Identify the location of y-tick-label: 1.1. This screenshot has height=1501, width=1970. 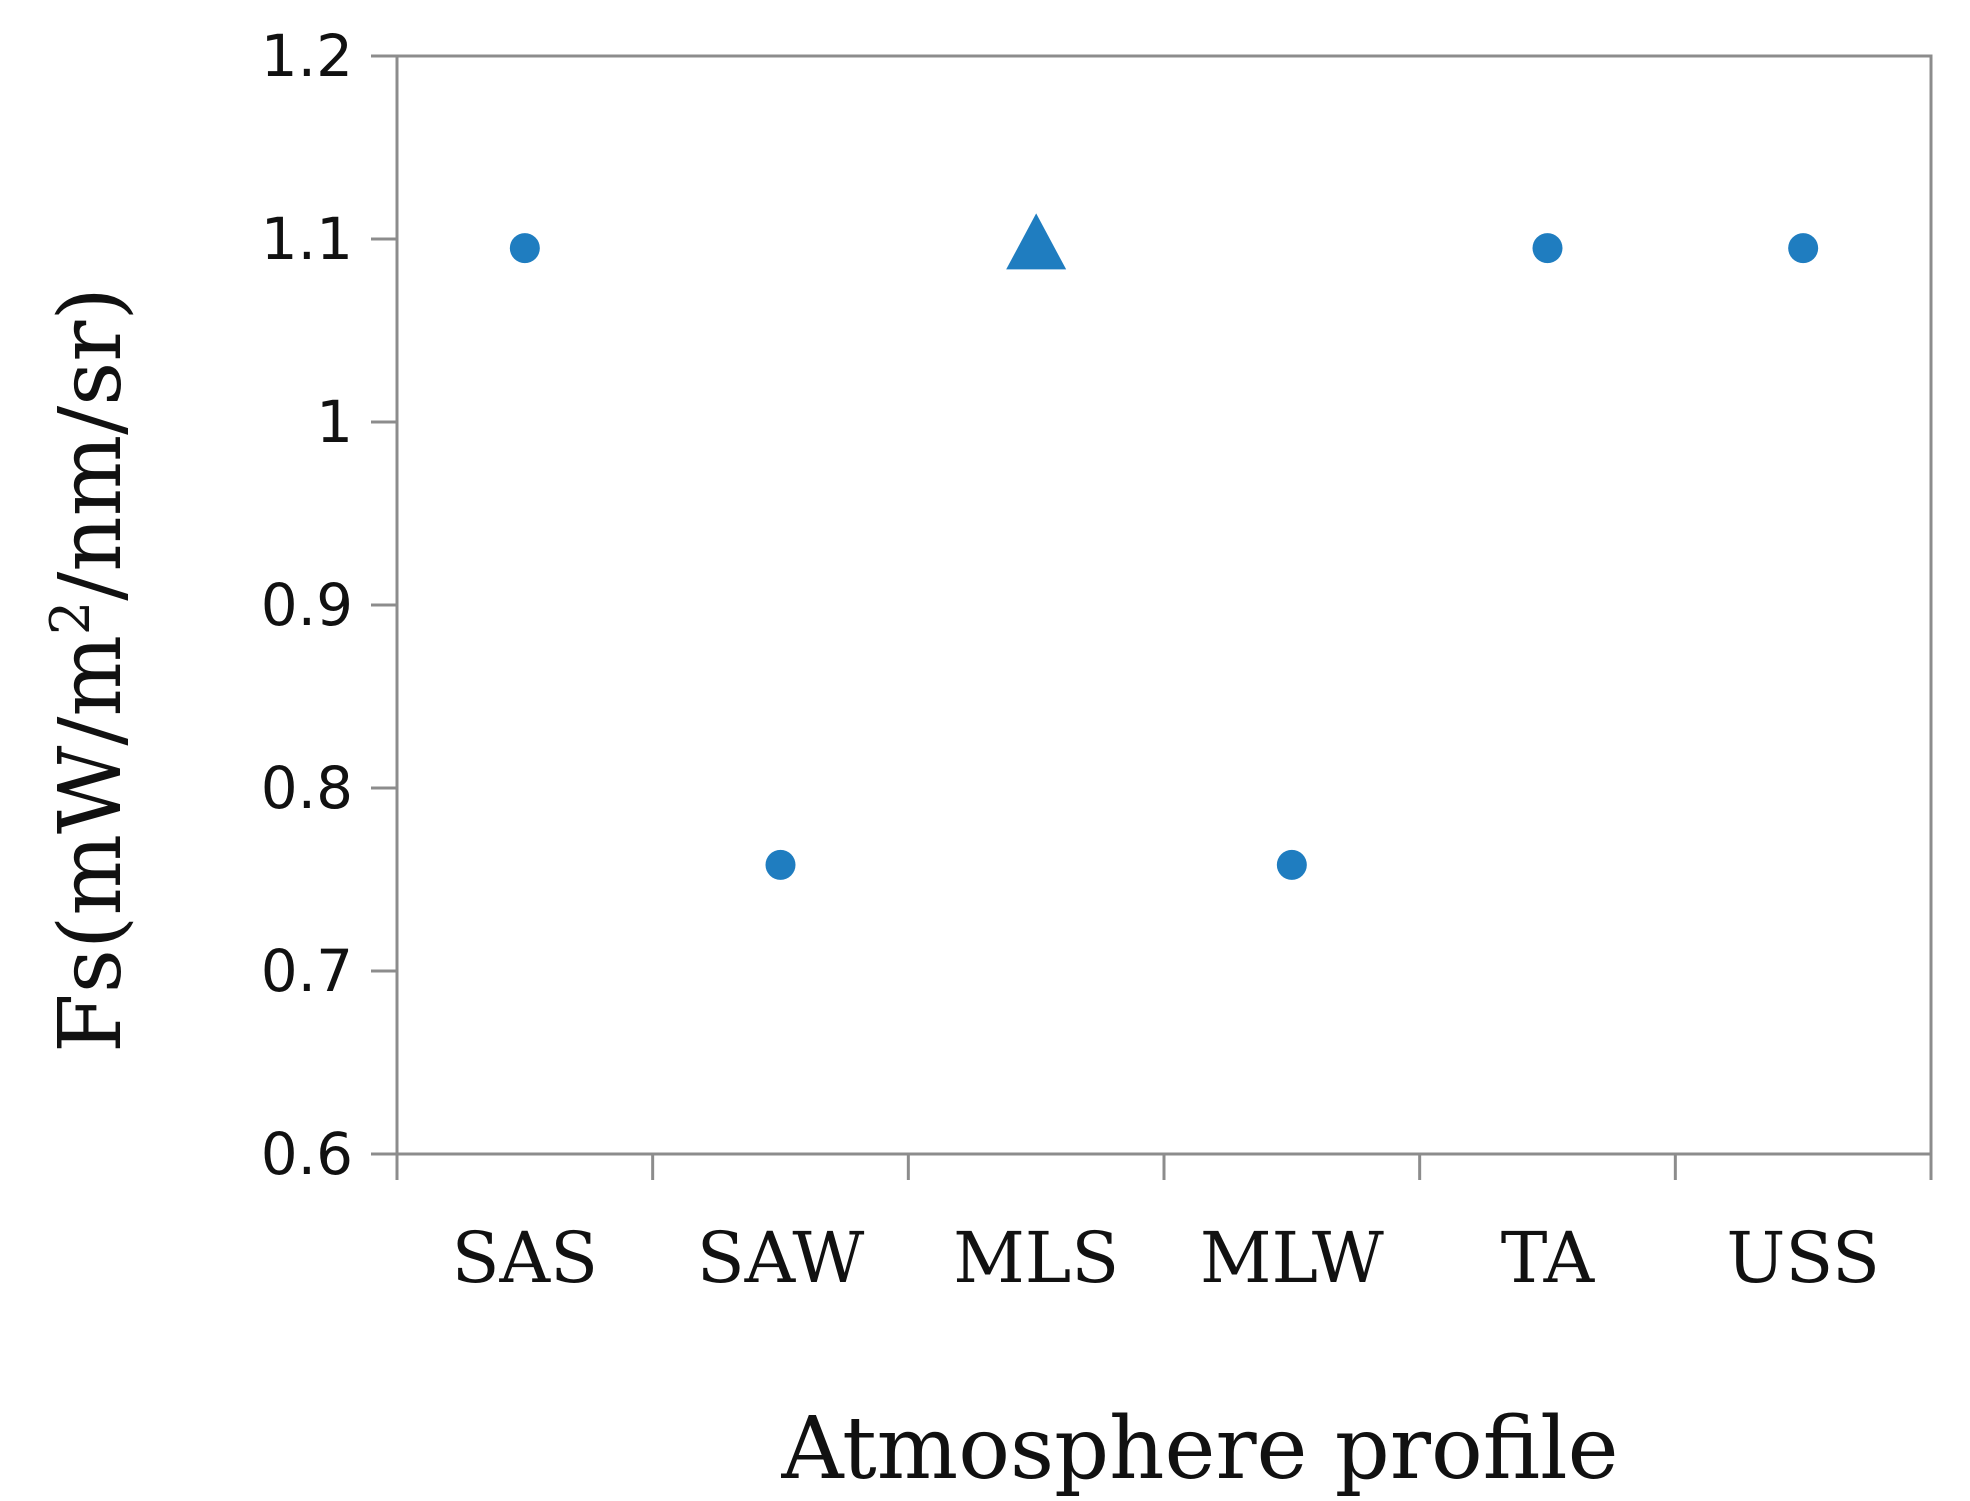
(307, 239).